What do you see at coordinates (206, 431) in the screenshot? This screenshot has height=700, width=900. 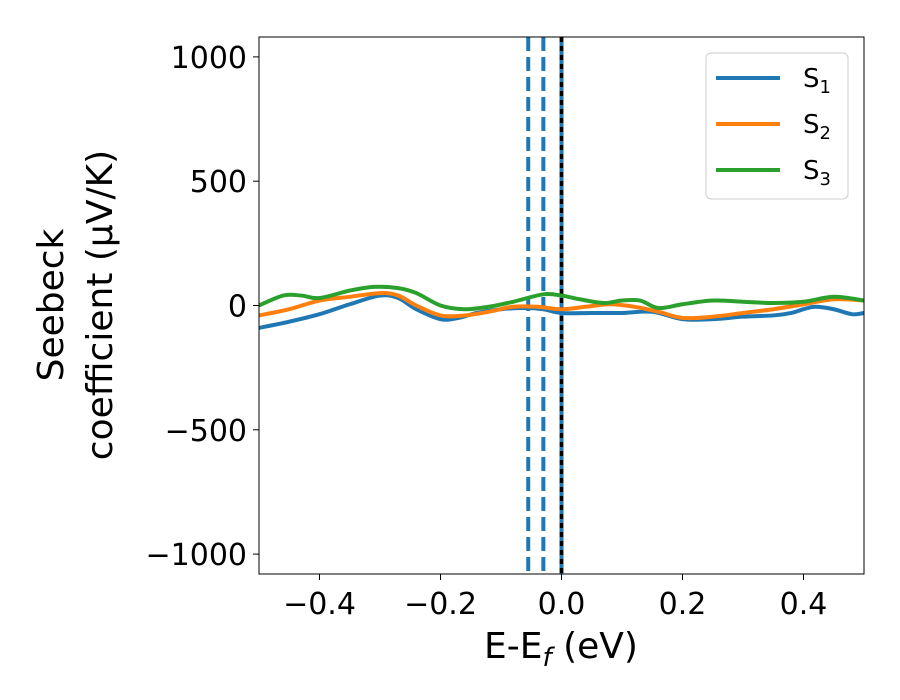 I see `y-tick-label: −500` at bounding box center [206, 431].